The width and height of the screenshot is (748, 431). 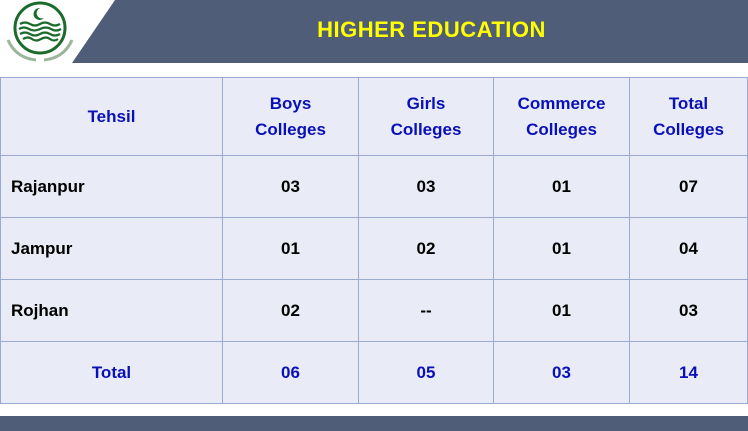 I want to click on cell: Rajanpur, so click(x=111, y=186).